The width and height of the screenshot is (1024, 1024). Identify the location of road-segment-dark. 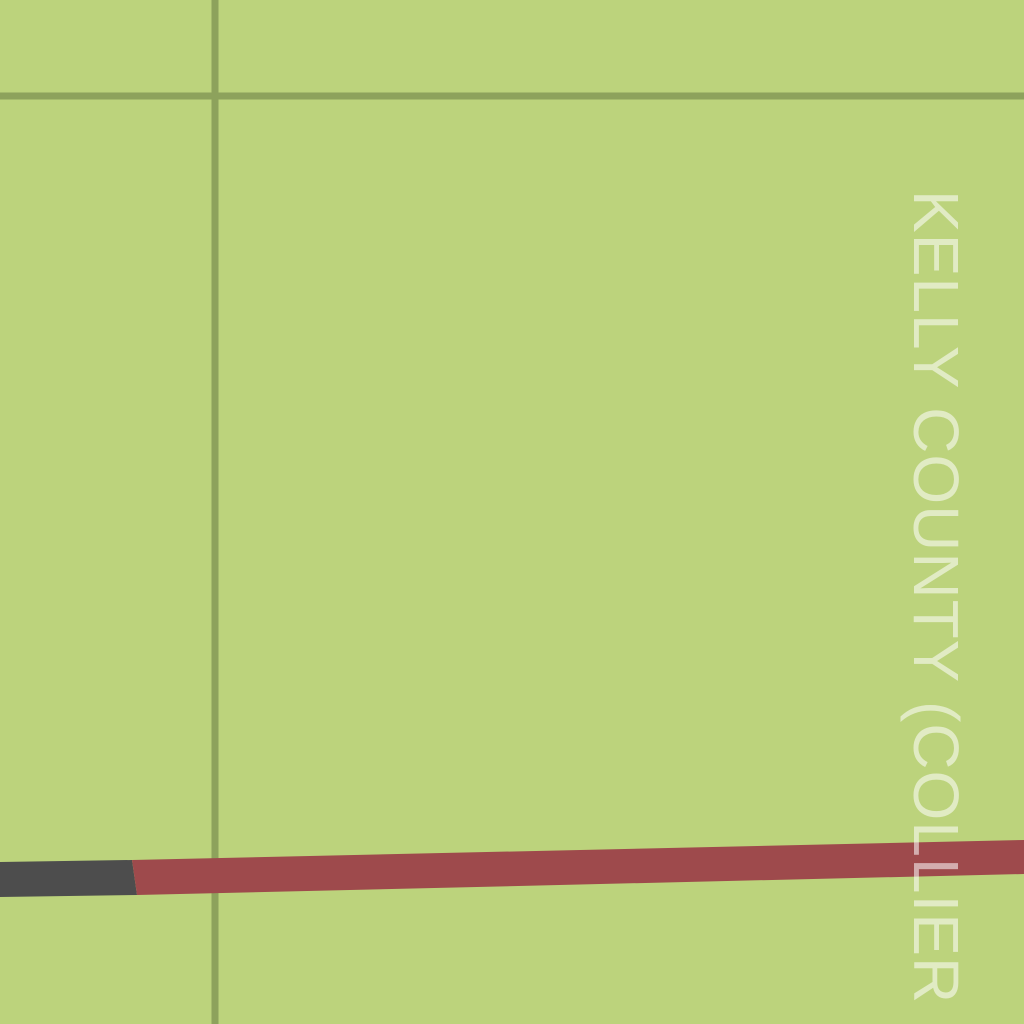
(68, 878).